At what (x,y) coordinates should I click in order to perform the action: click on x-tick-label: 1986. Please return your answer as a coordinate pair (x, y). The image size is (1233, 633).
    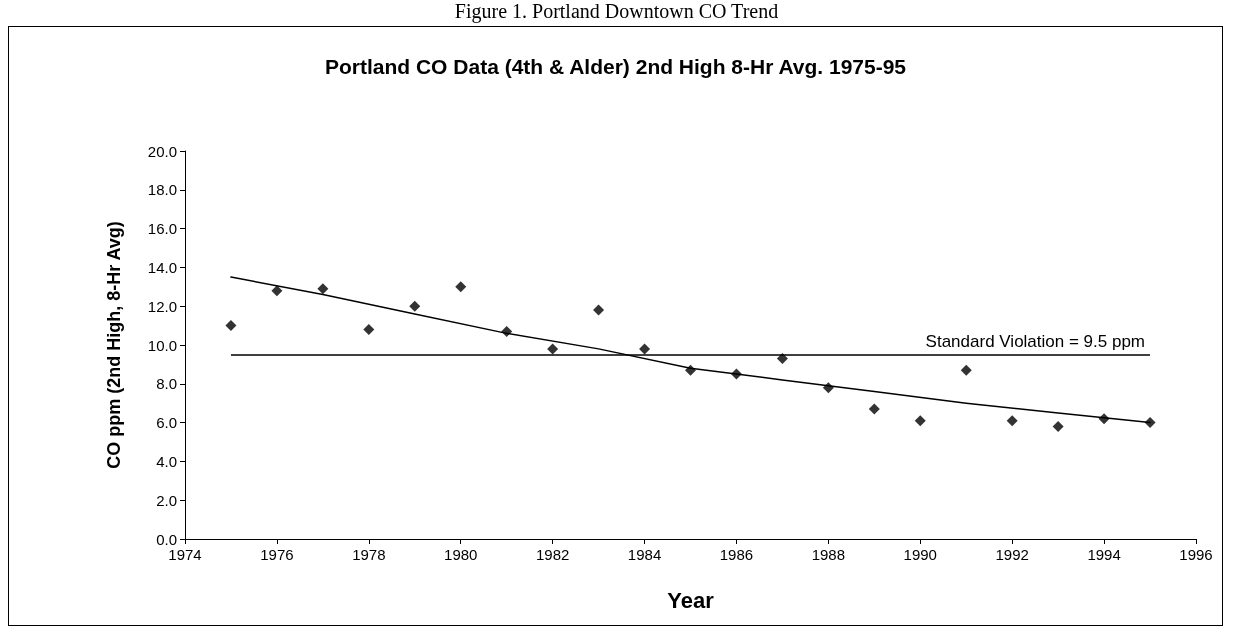
    Looking at the image, I should click on (736, 554).